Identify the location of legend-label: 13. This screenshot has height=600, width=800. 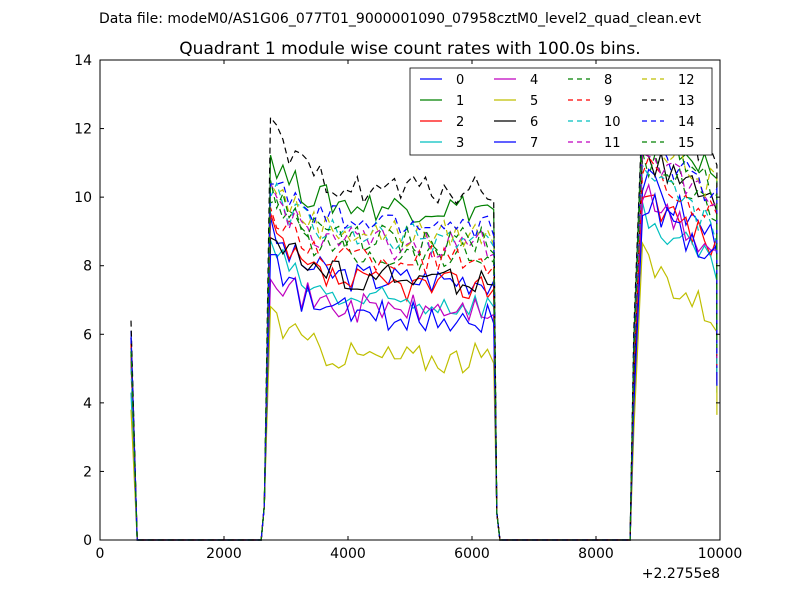
(686, 101).